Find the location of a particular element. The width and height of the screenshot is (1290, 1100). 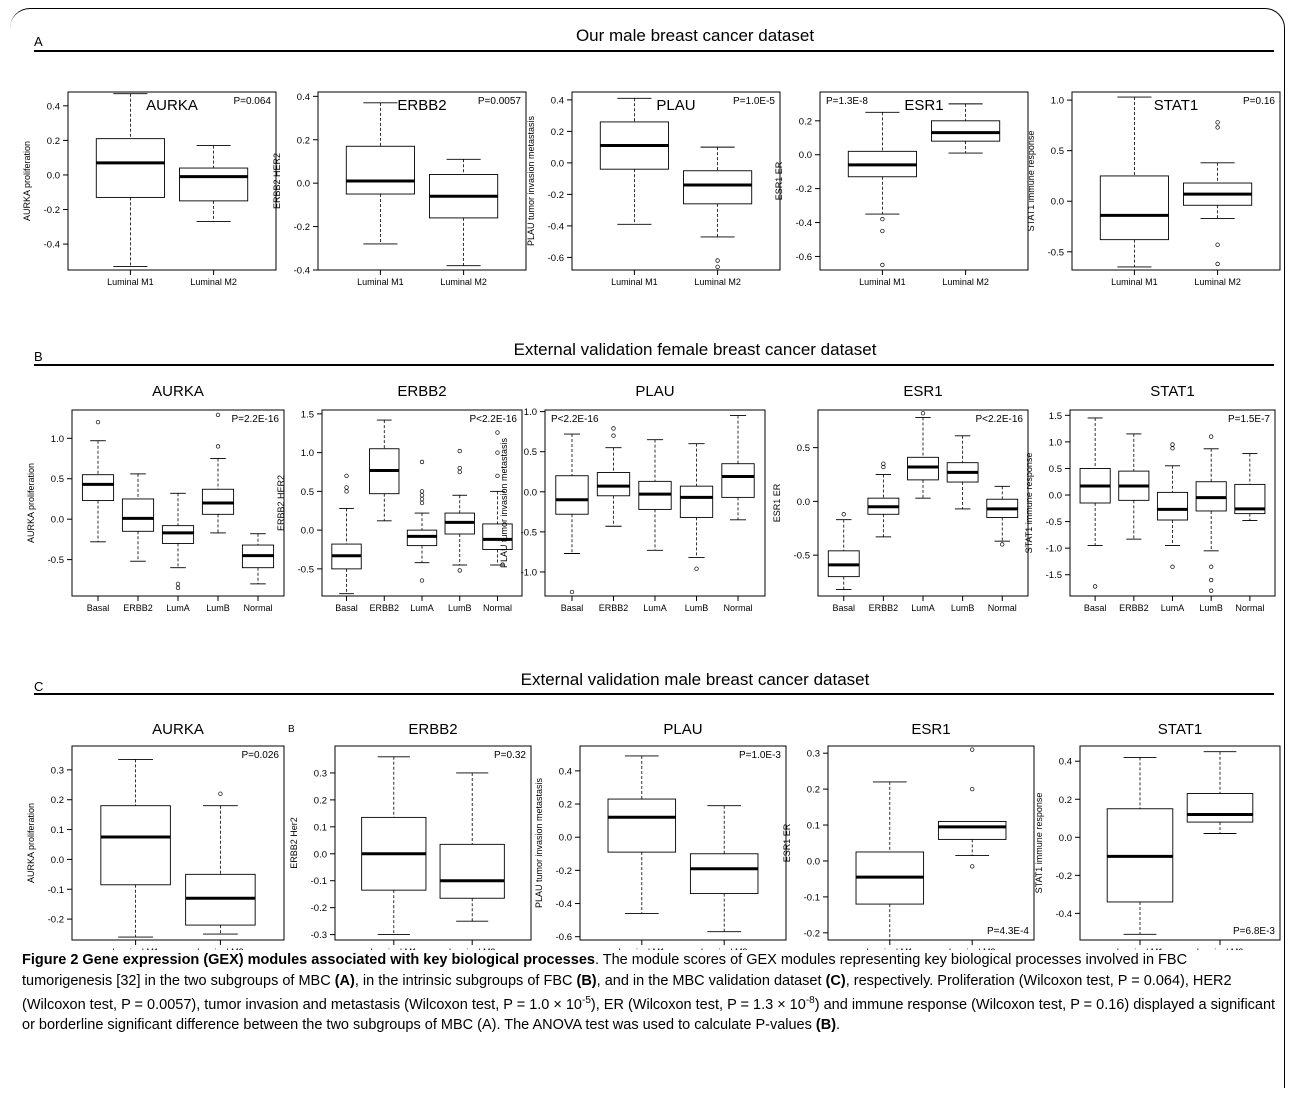

caption-text-3: , and in the MBC validation dataset is located at coordinates (711, 980).